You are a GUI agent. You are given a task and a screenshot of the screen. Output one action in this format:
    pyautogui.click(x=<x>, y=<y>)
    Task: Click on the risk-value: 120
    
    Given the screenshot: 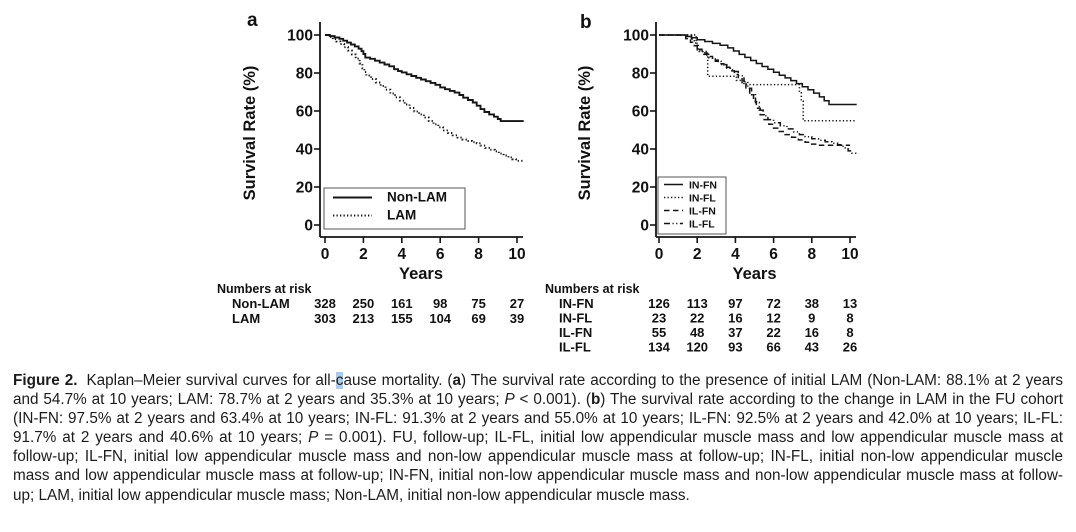 What is the action you would take?
    pyautogui.click(x=697, y=347)
    